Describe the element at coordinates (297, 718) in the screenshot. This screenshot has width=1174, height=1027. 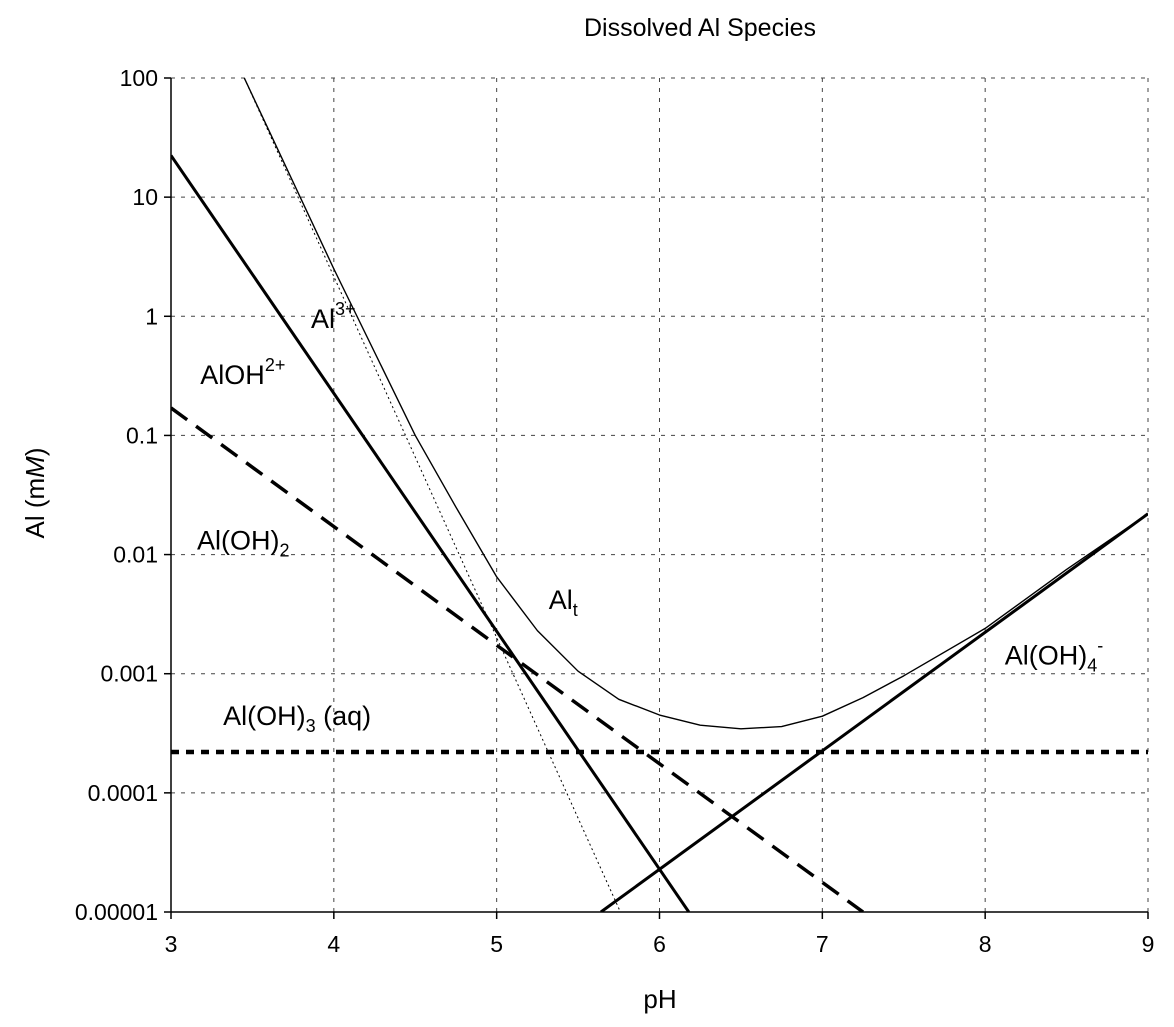
I see `annotation-aloh3: Al(OH)3 (aq)` at that location.